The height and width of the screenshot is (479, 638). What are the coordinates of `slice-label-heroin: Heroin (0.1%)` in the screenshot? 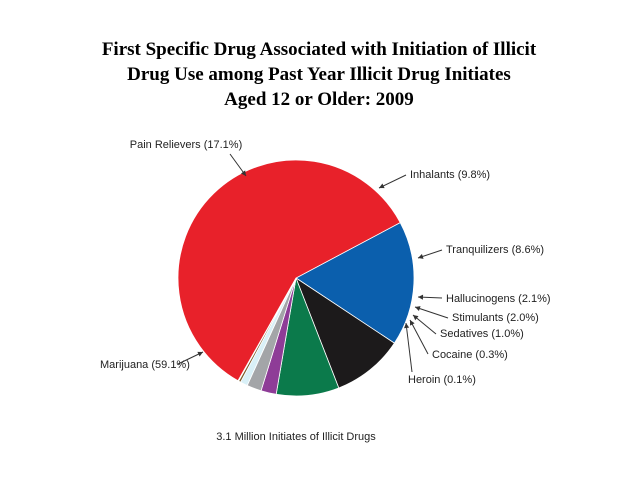 It's located at (442, 380).